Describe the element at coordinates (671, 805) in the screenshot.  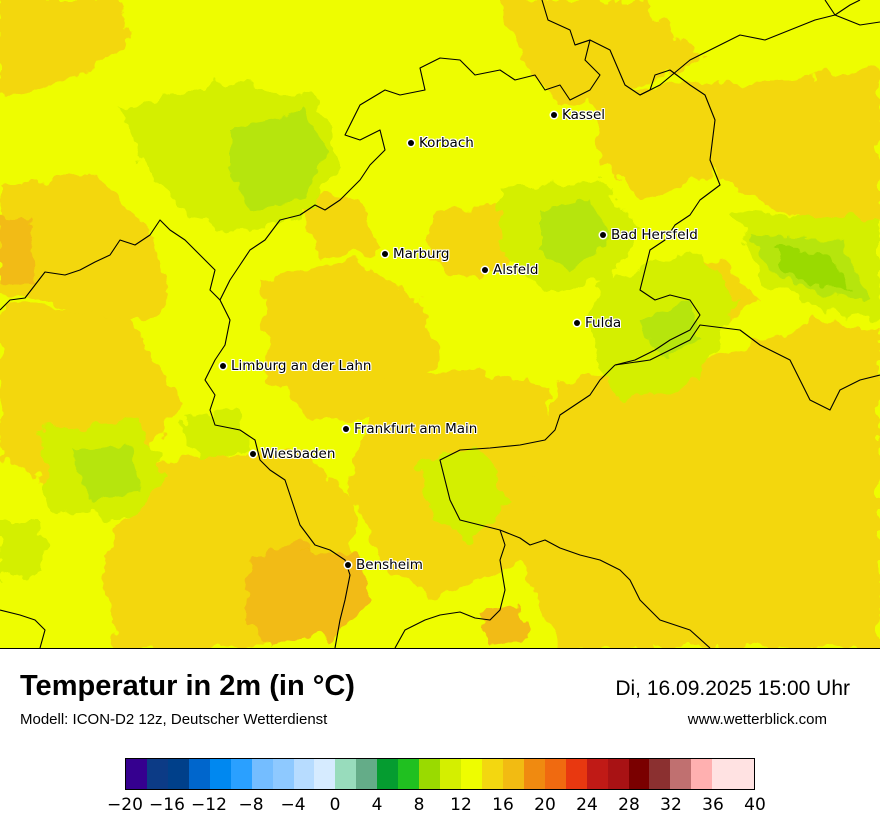
I see `legend-tick-label: 32` at that location.